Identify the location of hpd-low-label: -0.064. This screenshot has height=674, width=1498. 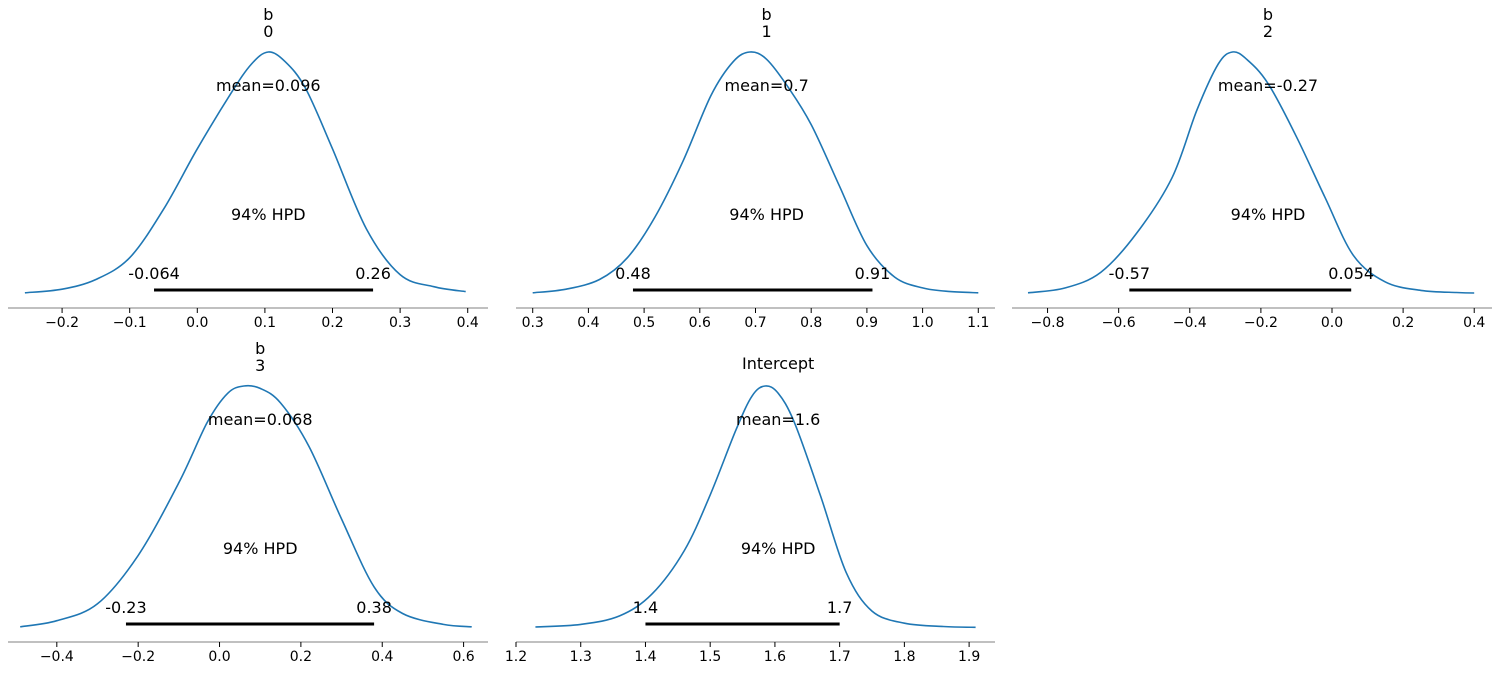
(154, 273).